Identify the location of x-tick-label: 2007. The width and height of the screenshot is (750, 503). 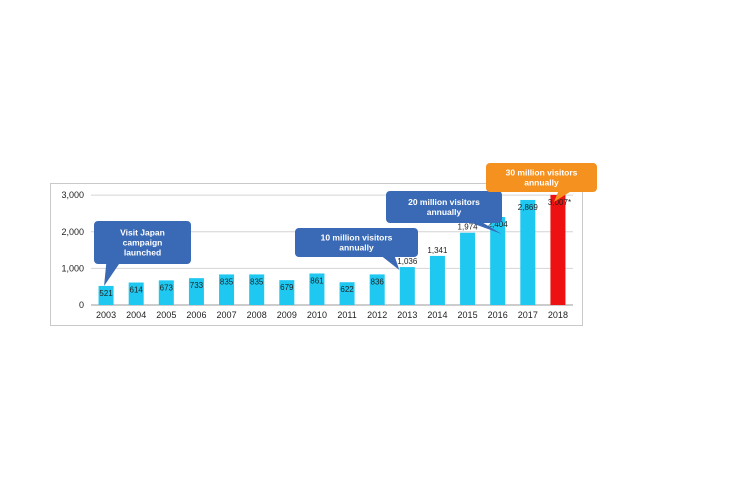
(227, 315).